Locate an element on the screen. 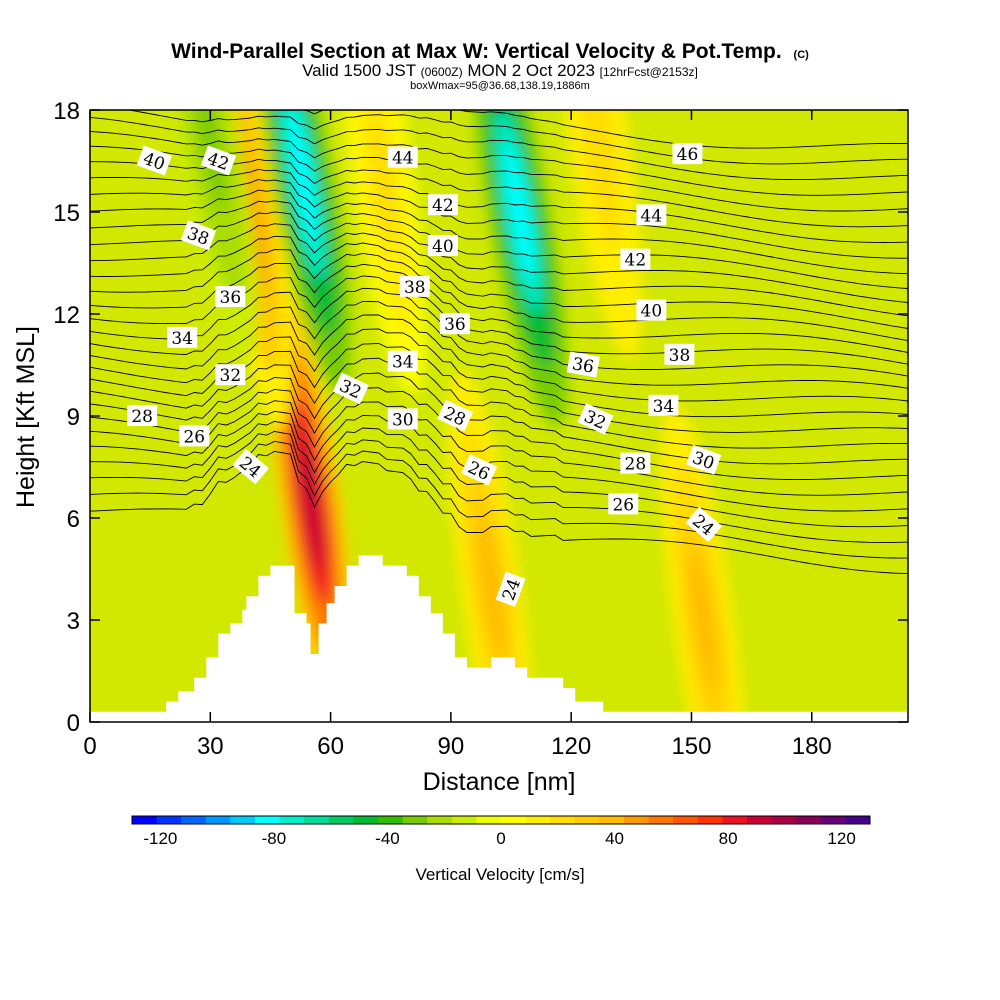 The image size is (1000, 1000). forecast-info: [12hrFcst@2153z] is located at coordinates (649, 72).